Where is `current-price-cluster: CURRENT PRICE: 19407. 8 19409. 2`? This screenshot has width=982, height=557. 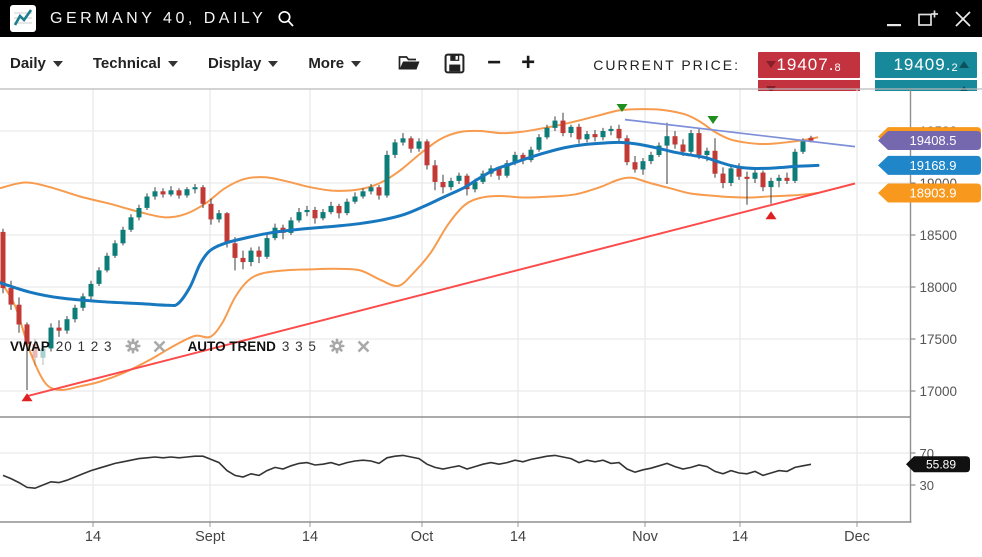 current-price-cluster: CURRENT PRICE: 19407. 8 19409. 2 is located at coordinates (785, 71).